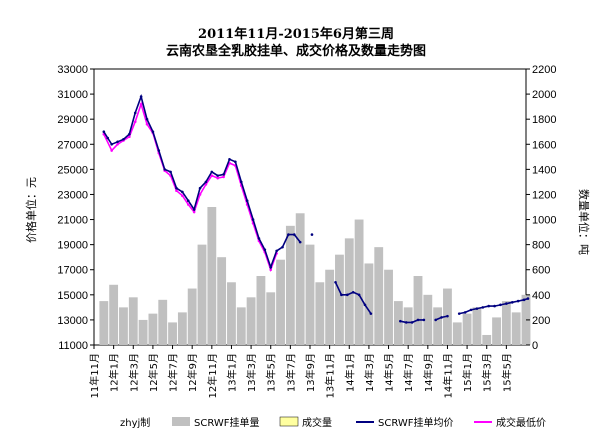  Describe the element at coordinates (408, 372) in the screenshot. I see `x-tick-label: 14年7月` at that location.